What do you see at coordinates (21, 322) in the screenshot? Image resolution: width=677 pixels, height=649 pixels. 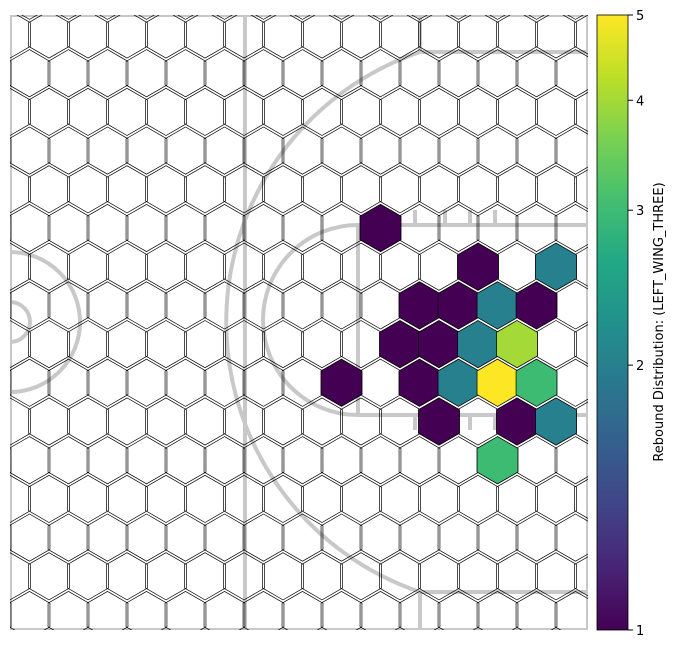 I see `center-circle-inner` at bounding box center [21, 322].